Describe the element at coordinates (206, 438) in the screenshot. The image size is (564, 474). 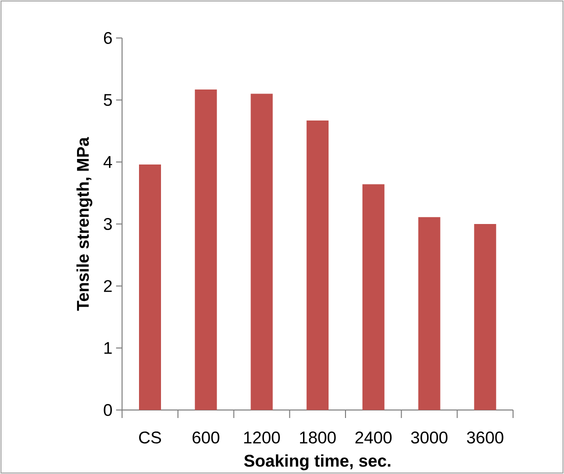
I see `x-tick-label: 600` at that location.